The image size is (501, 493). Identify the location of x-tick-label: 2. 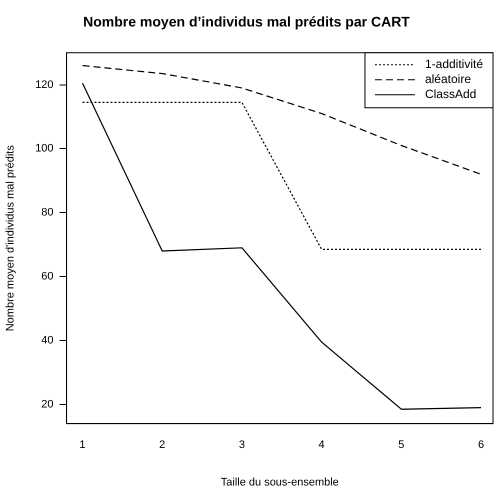
(162, 445).